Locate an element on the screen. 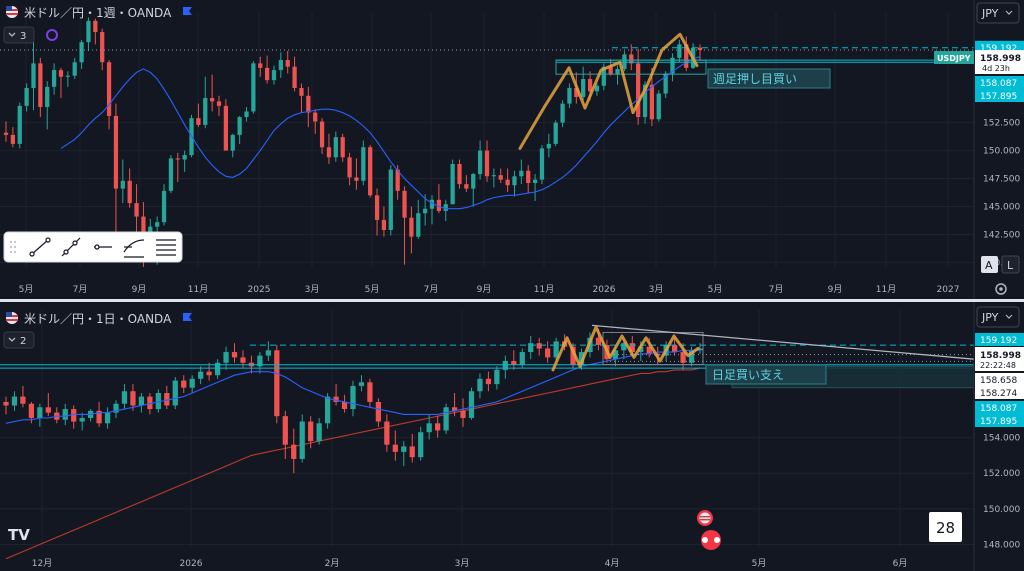 This screenshot has width=1024, height=571. event-us-icon is located at coordinates (705, 518).